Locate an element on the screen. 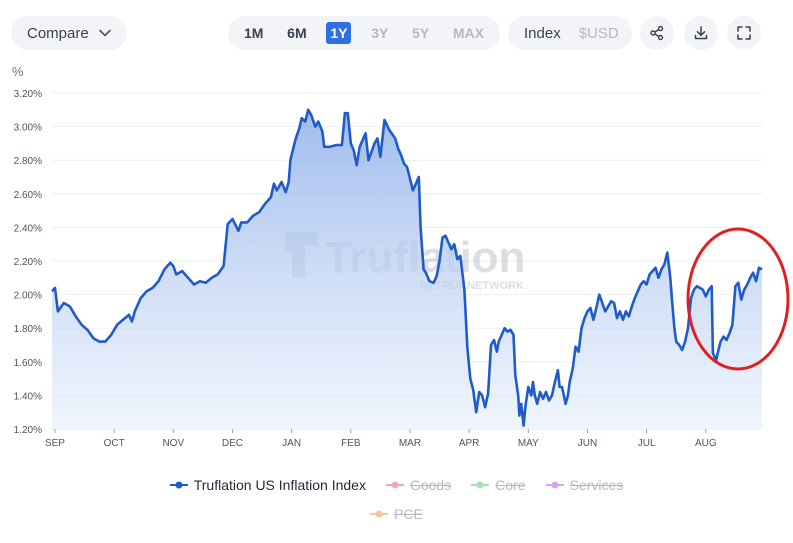 The width and height of the screenshot is (793, 543). fullscreen-icon is located at coordinates (744, 33).